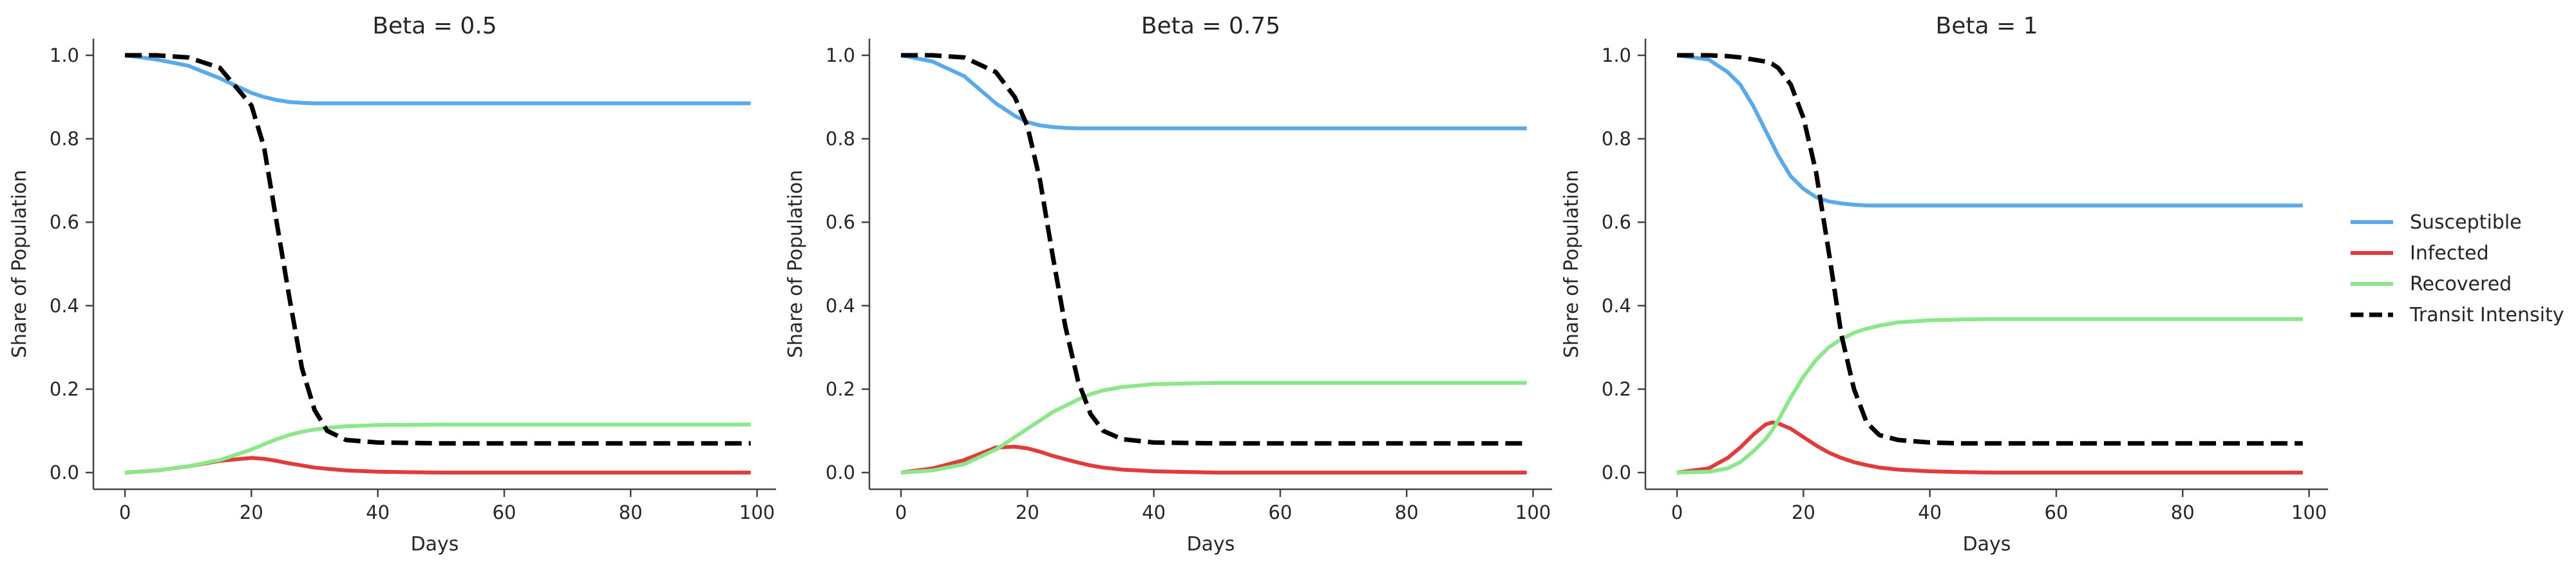 The width and height of the screenshot is (2576, 562). What do you see at coordinates (1210, 26) in the screenshot?
I see `chart-title: Beta = 0.75` at bounding box center [1210, 26].